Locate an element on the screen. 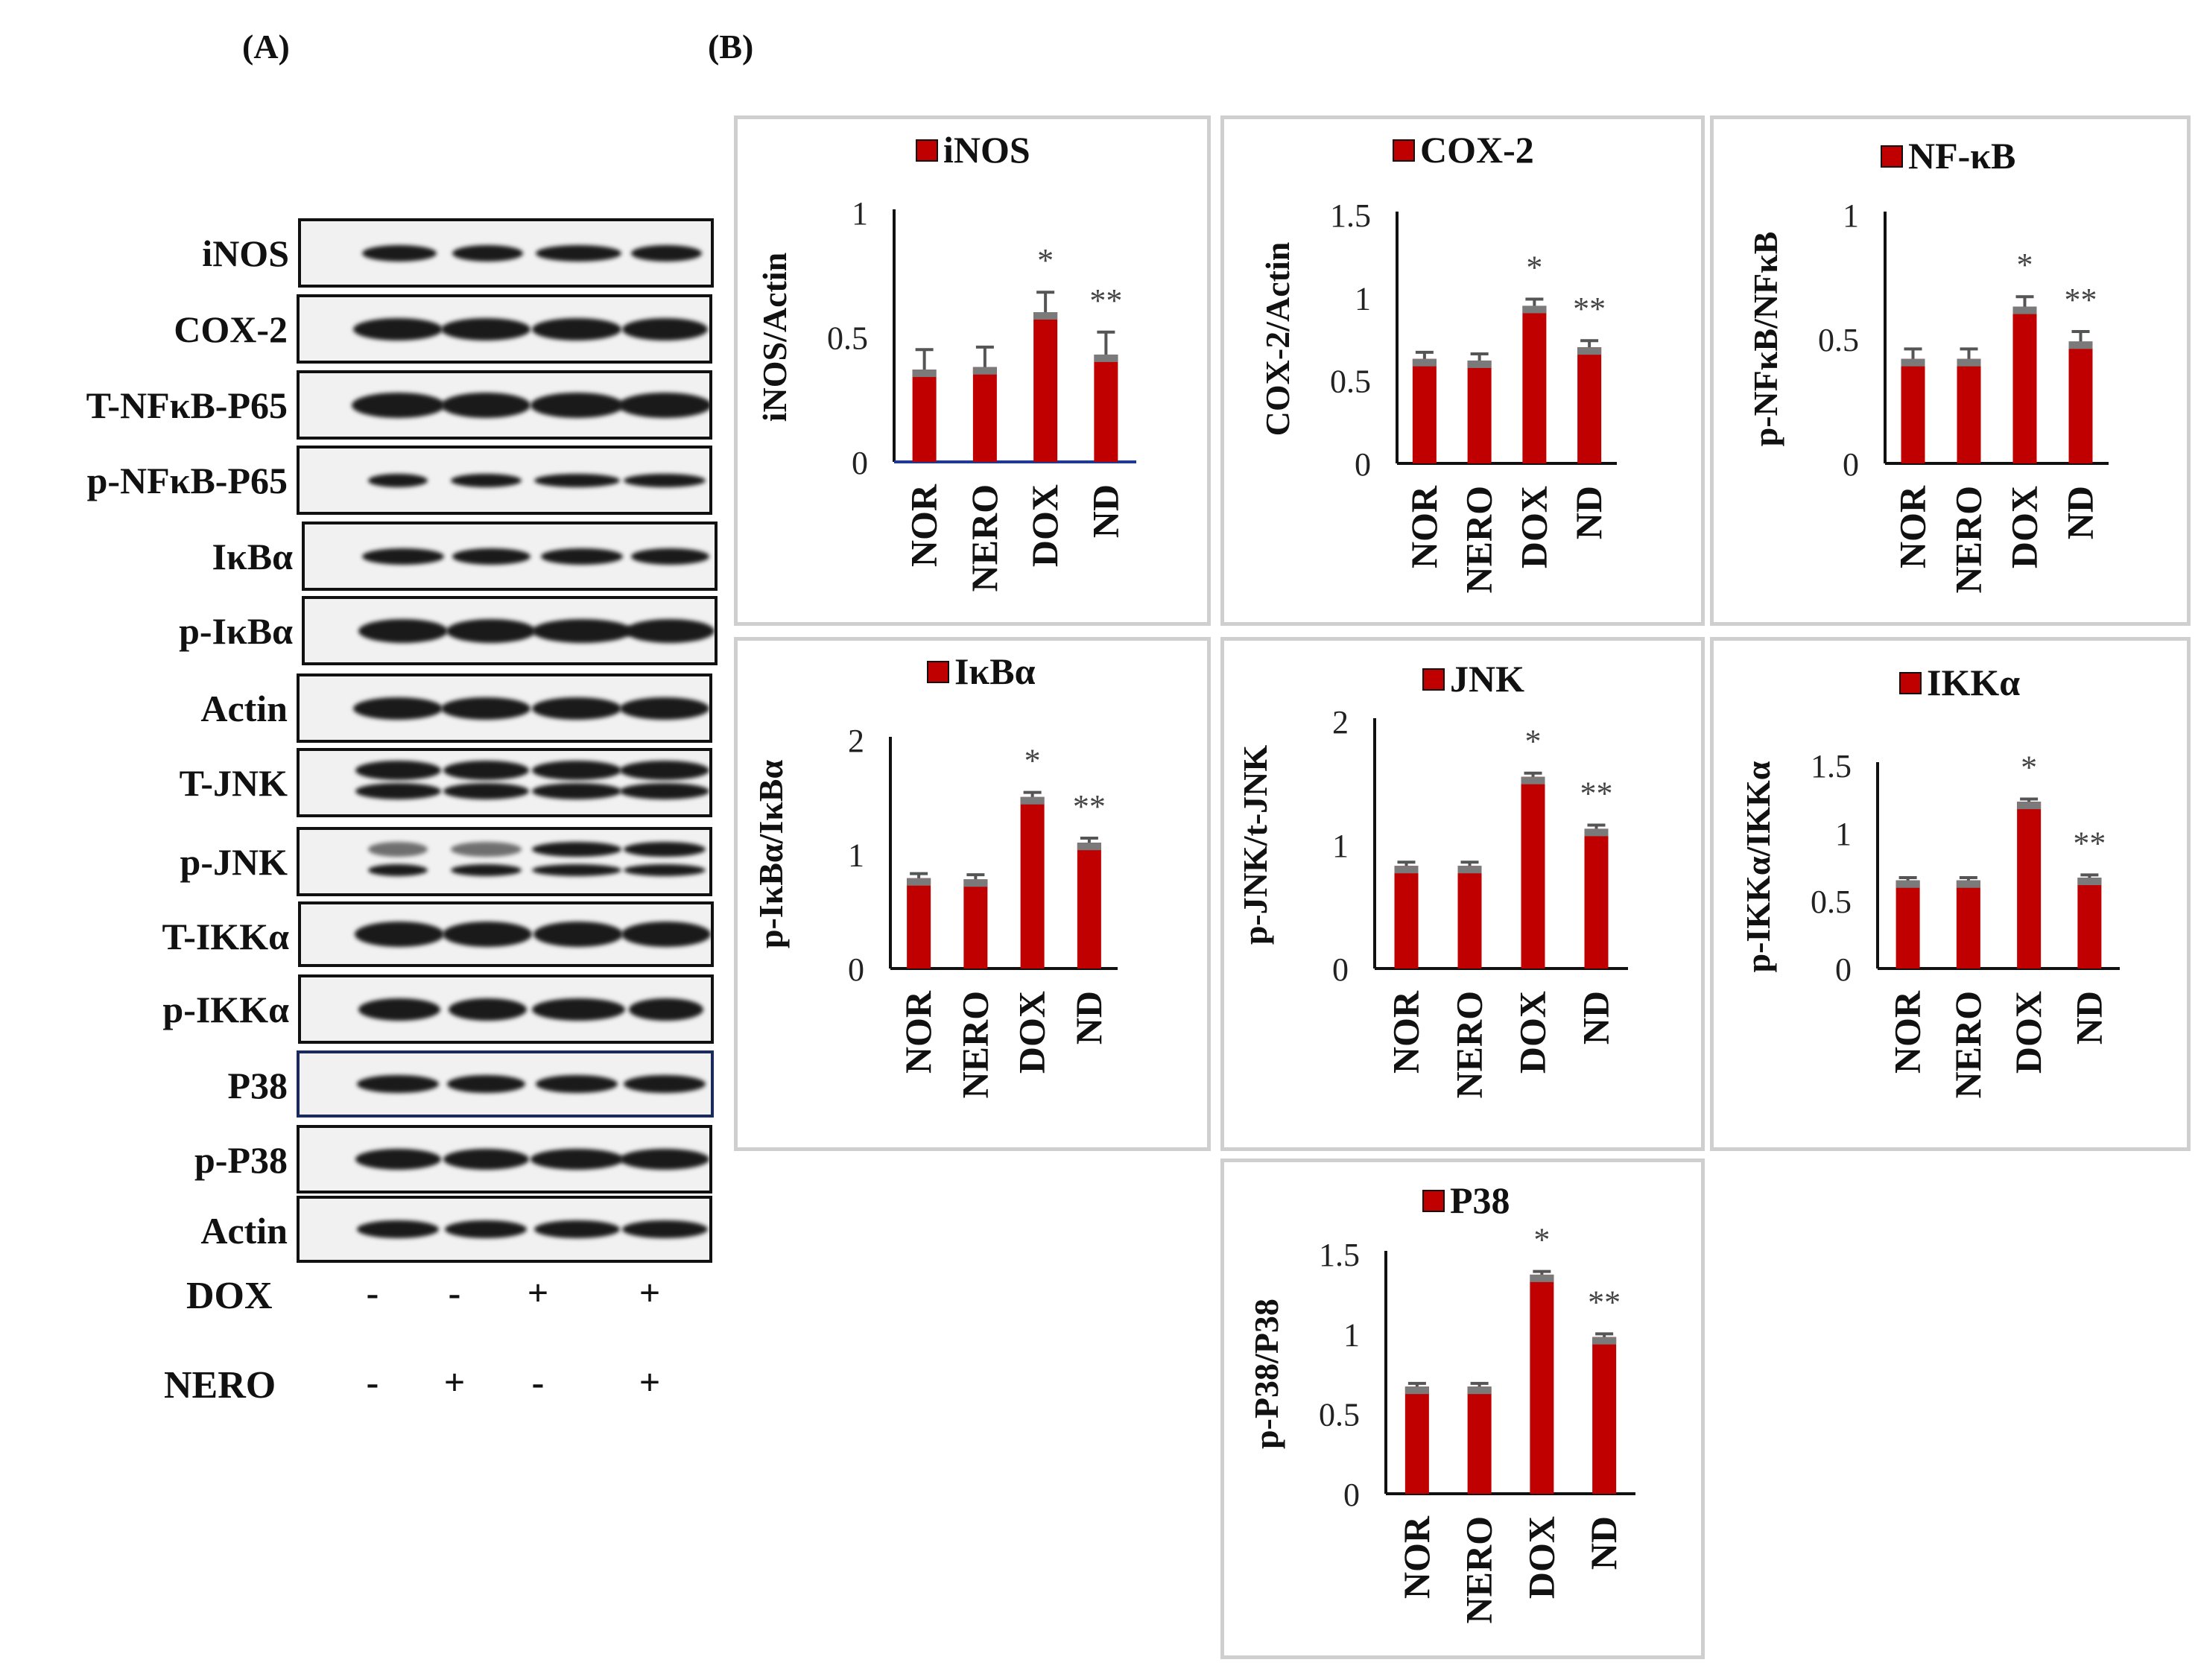 This screenshot has height=1680, width=2198. y-axis-label: iNOS/Actin is located at coordinates (775, 337).